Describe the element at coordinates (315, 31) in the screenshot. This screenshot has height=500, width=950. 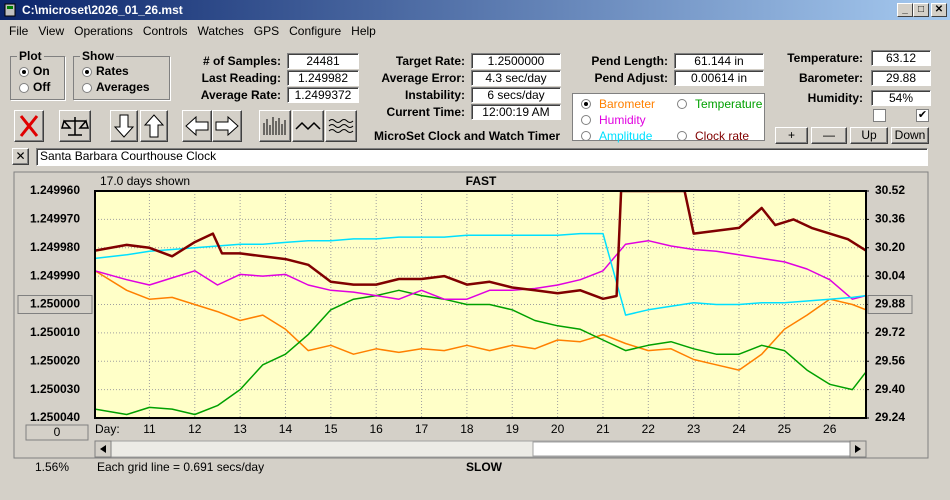
I see `menu-item: Configure` at that location.